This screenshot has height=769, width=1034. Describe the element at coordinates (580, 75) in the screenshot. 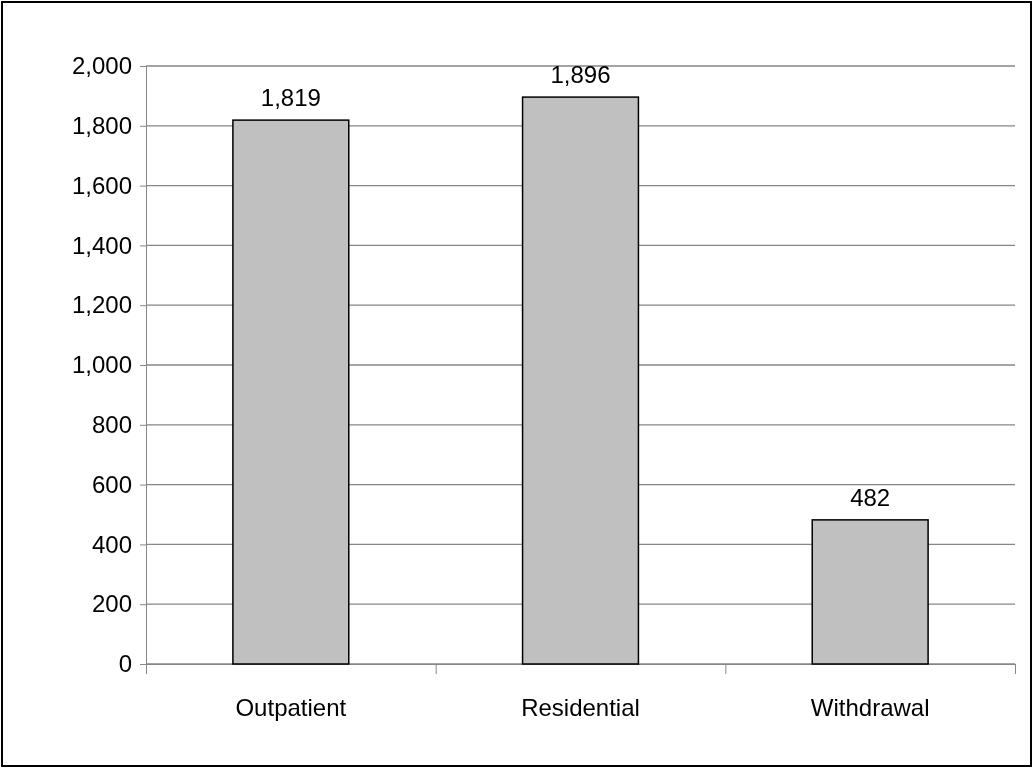

I see `data-label: 1,896` at that location.